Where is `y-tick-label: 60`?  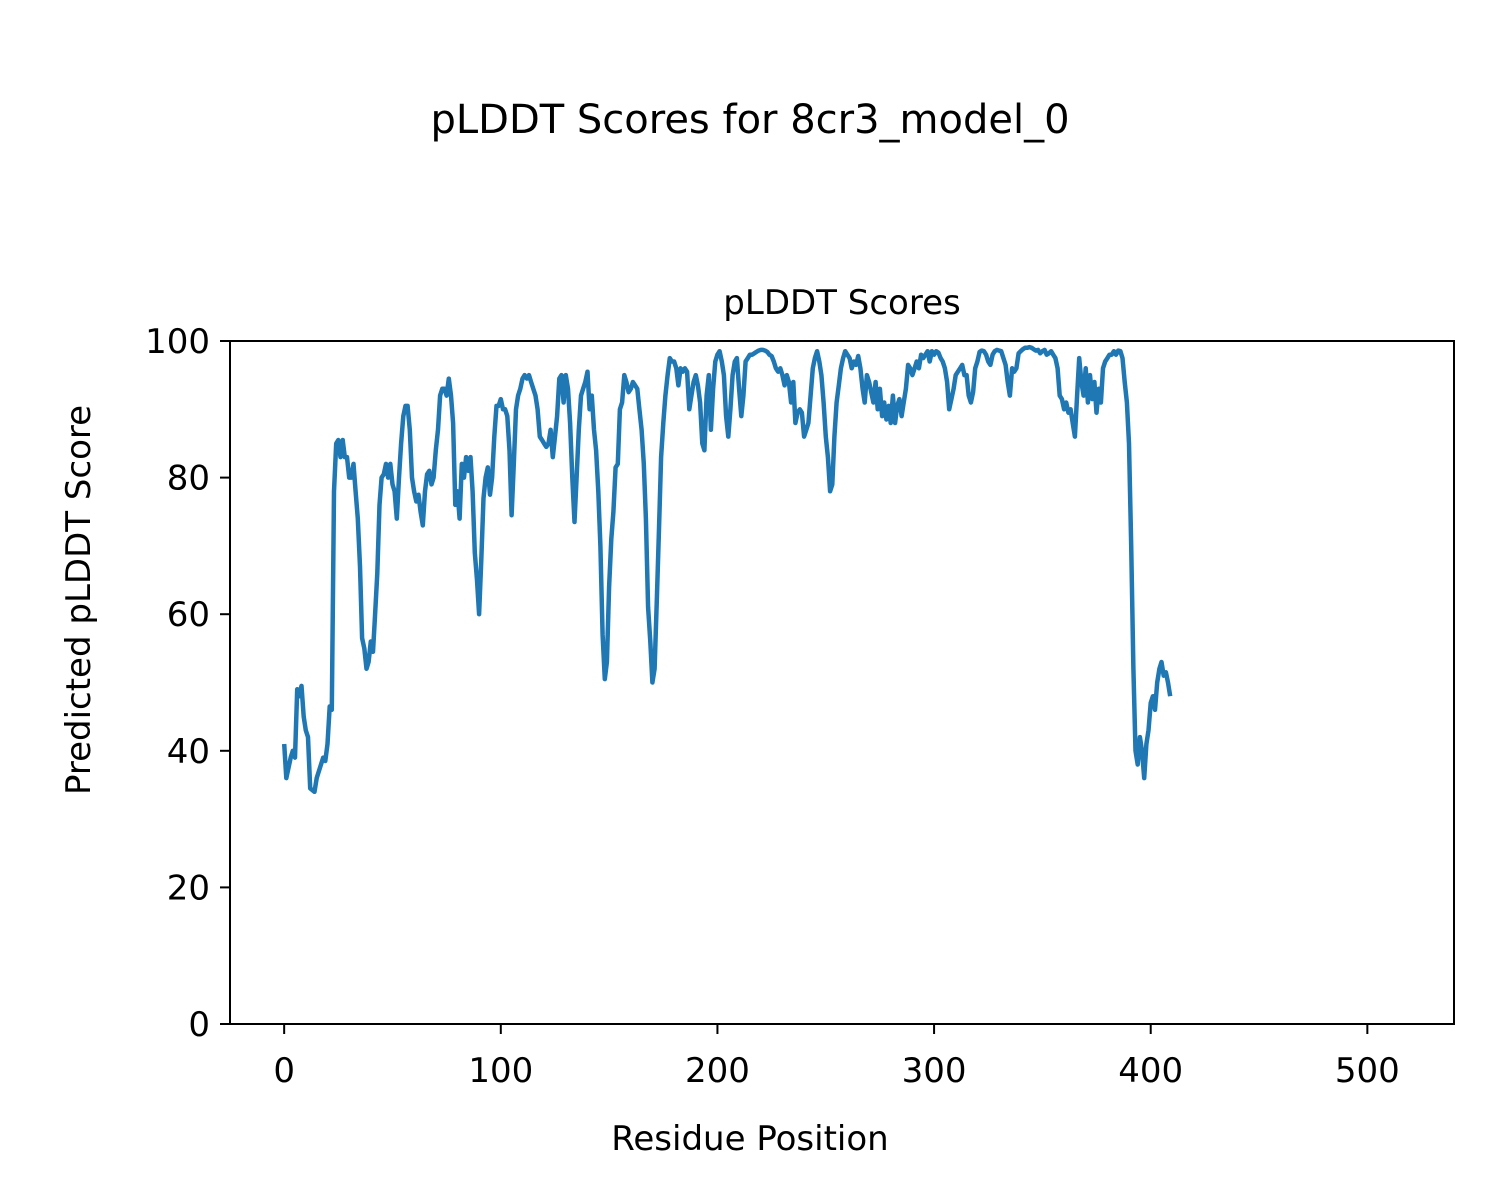 y-tick-label: 60 is located at coordinates (188, 615).